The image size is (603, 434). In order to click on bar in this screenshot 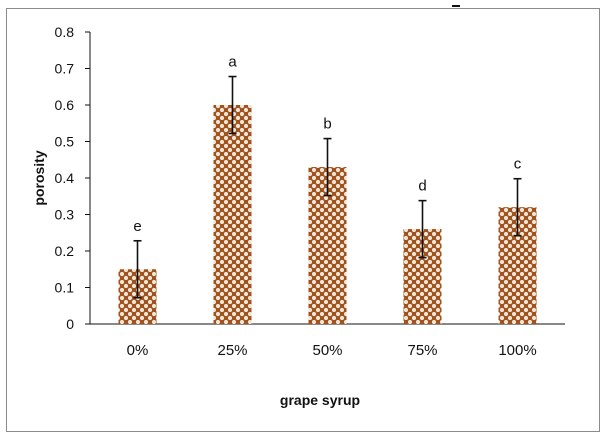, I will do `click(232, 214)`.